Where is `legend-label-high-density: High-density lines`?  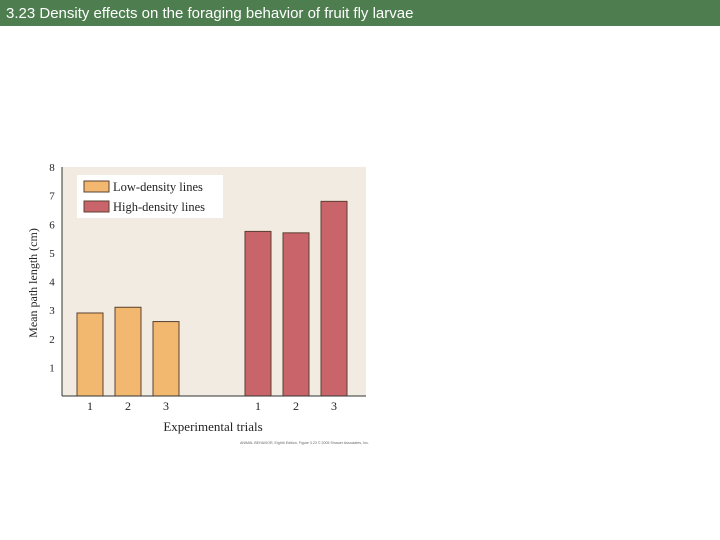
legend-label-high-density: High-density lines is located at coordinates (159, 207).